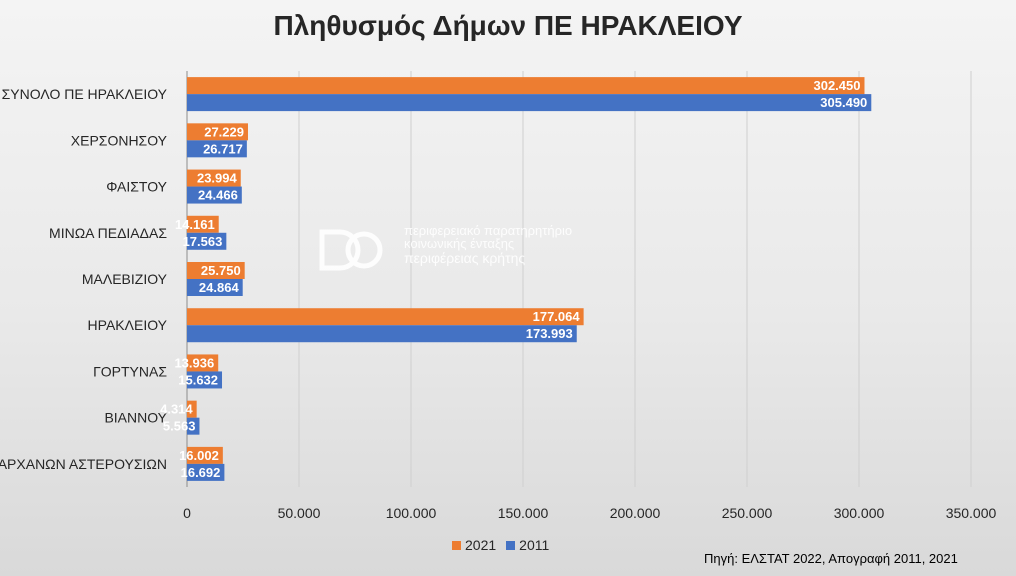  What do you see at coordinates (481, 545) in the screenshot?
I see `legend-label-2021: 2021` at bounding box center [481, 545].